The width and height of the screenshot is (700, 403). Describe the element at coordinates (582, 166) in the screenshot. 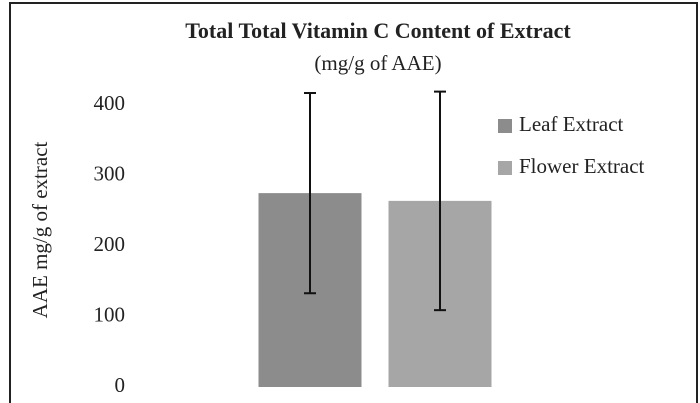

I see `legend-label: Flower Extract` at that location.